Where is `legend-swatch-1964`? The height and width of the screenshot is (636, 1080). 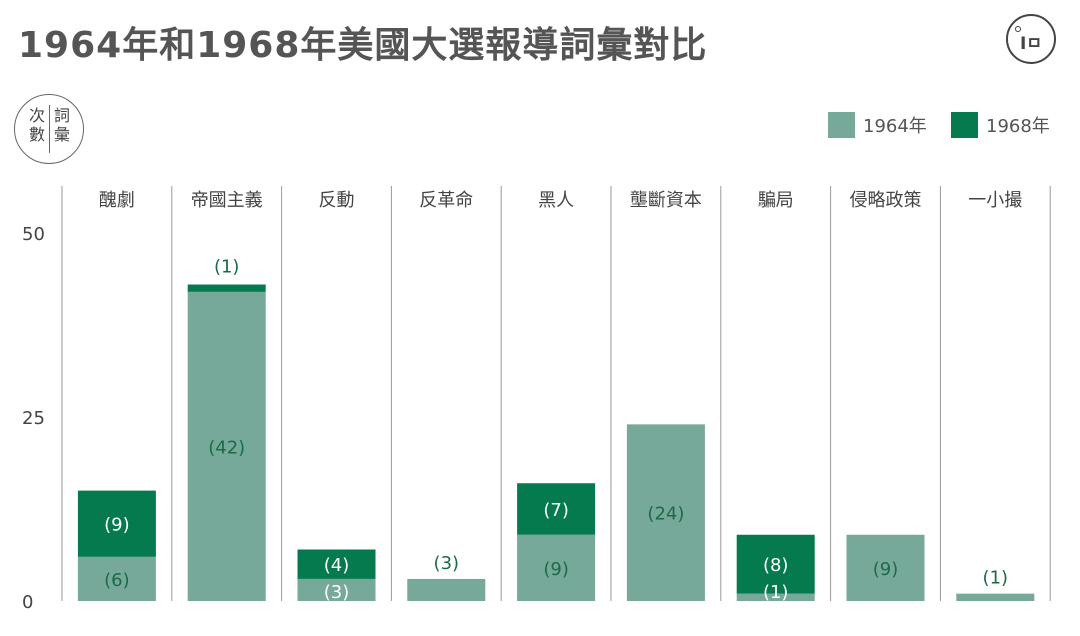 legend-swatch-1964 is located at coordinates (841, 125).